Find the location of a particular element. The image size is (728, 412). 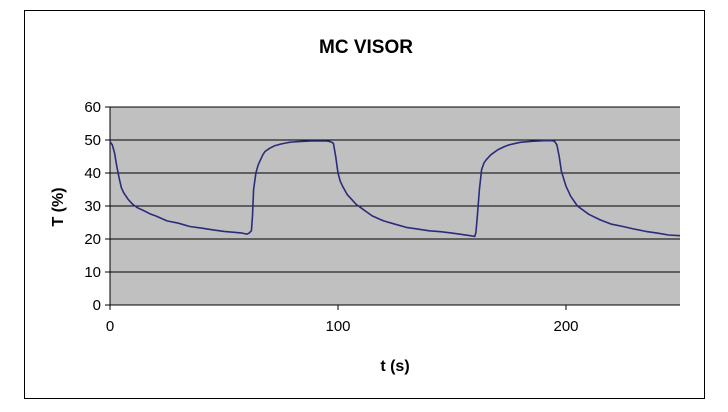

y-axis-ticks: 0 10 20 30 40 50 60 is located at coordinates (97, 206).